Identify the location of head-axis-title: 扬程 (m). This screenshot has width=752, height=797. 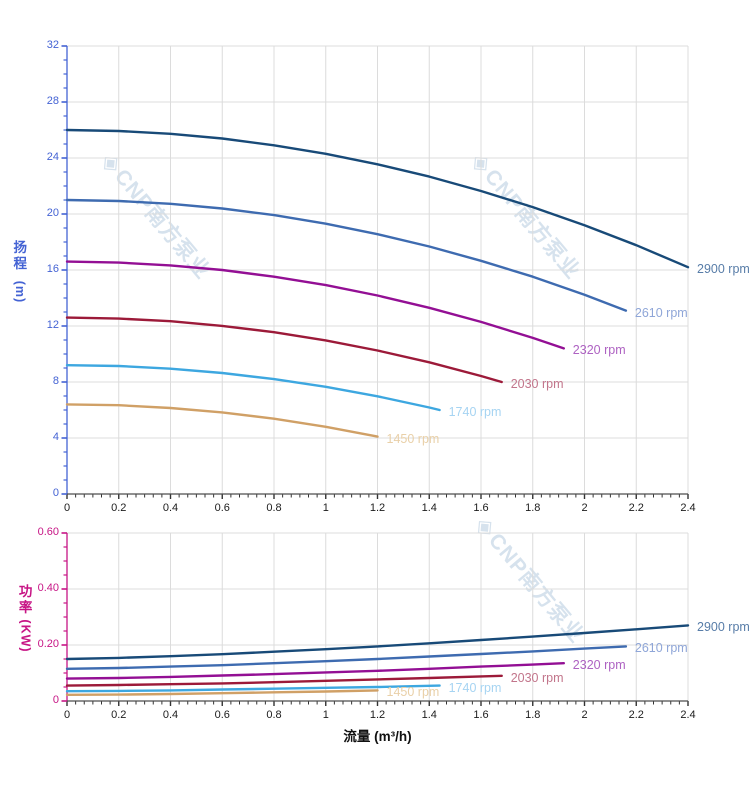
(20, 272).